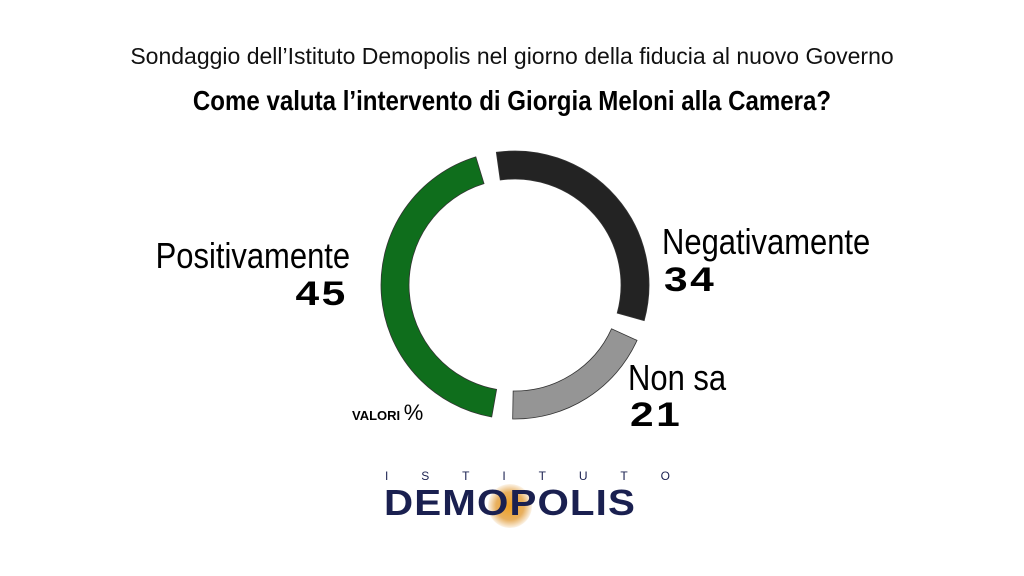 The image size is (1024, 576). What do you see at coordinates (439, 287) in the screenshot?
I see `donut-slice-positivamente` at bounding box center [439, 287].